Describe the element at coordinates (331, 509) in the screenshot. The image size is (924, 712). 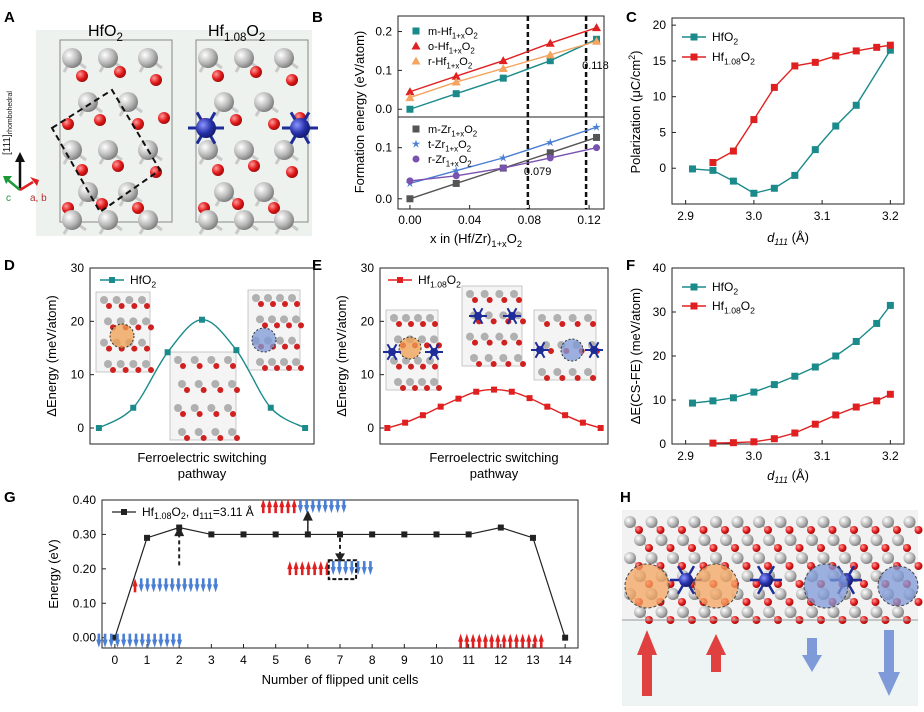
I see `strip-6-down-head` at that location.